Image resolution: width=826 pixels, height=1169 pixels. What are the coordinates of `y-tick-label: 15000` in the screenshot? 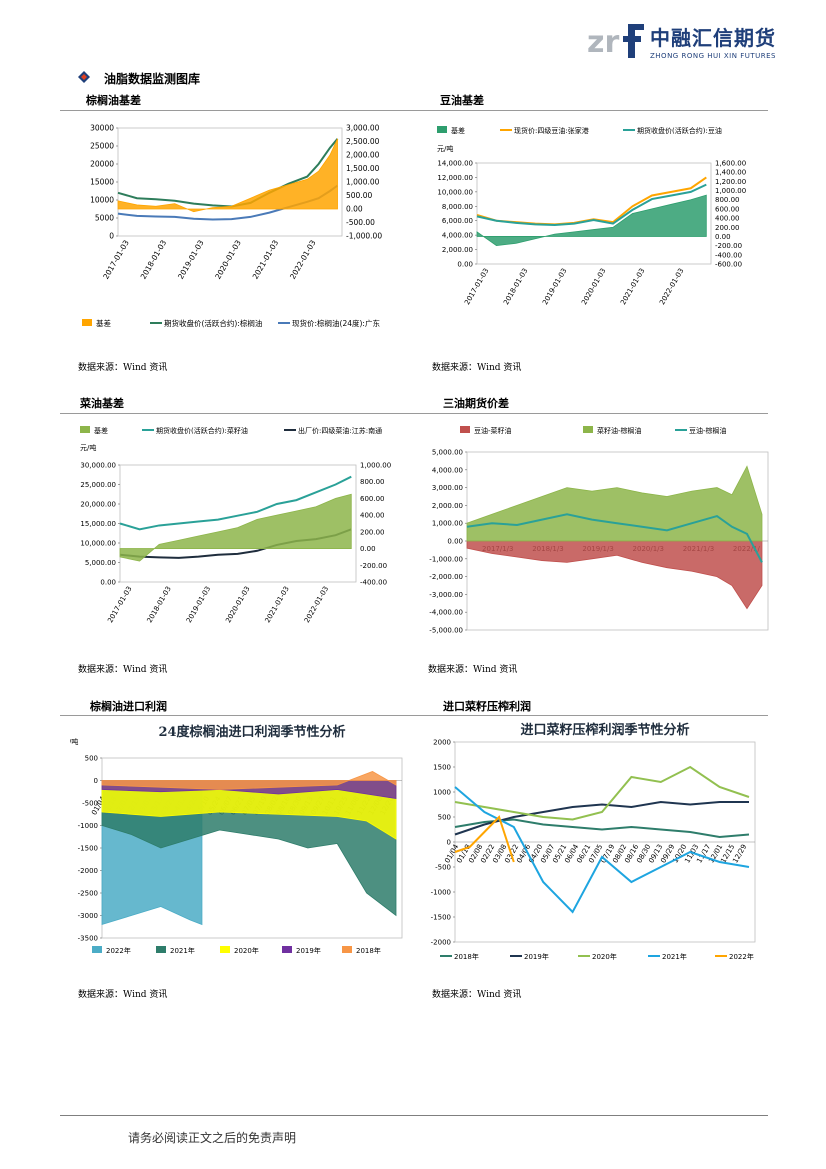 It's located at (102, 182).